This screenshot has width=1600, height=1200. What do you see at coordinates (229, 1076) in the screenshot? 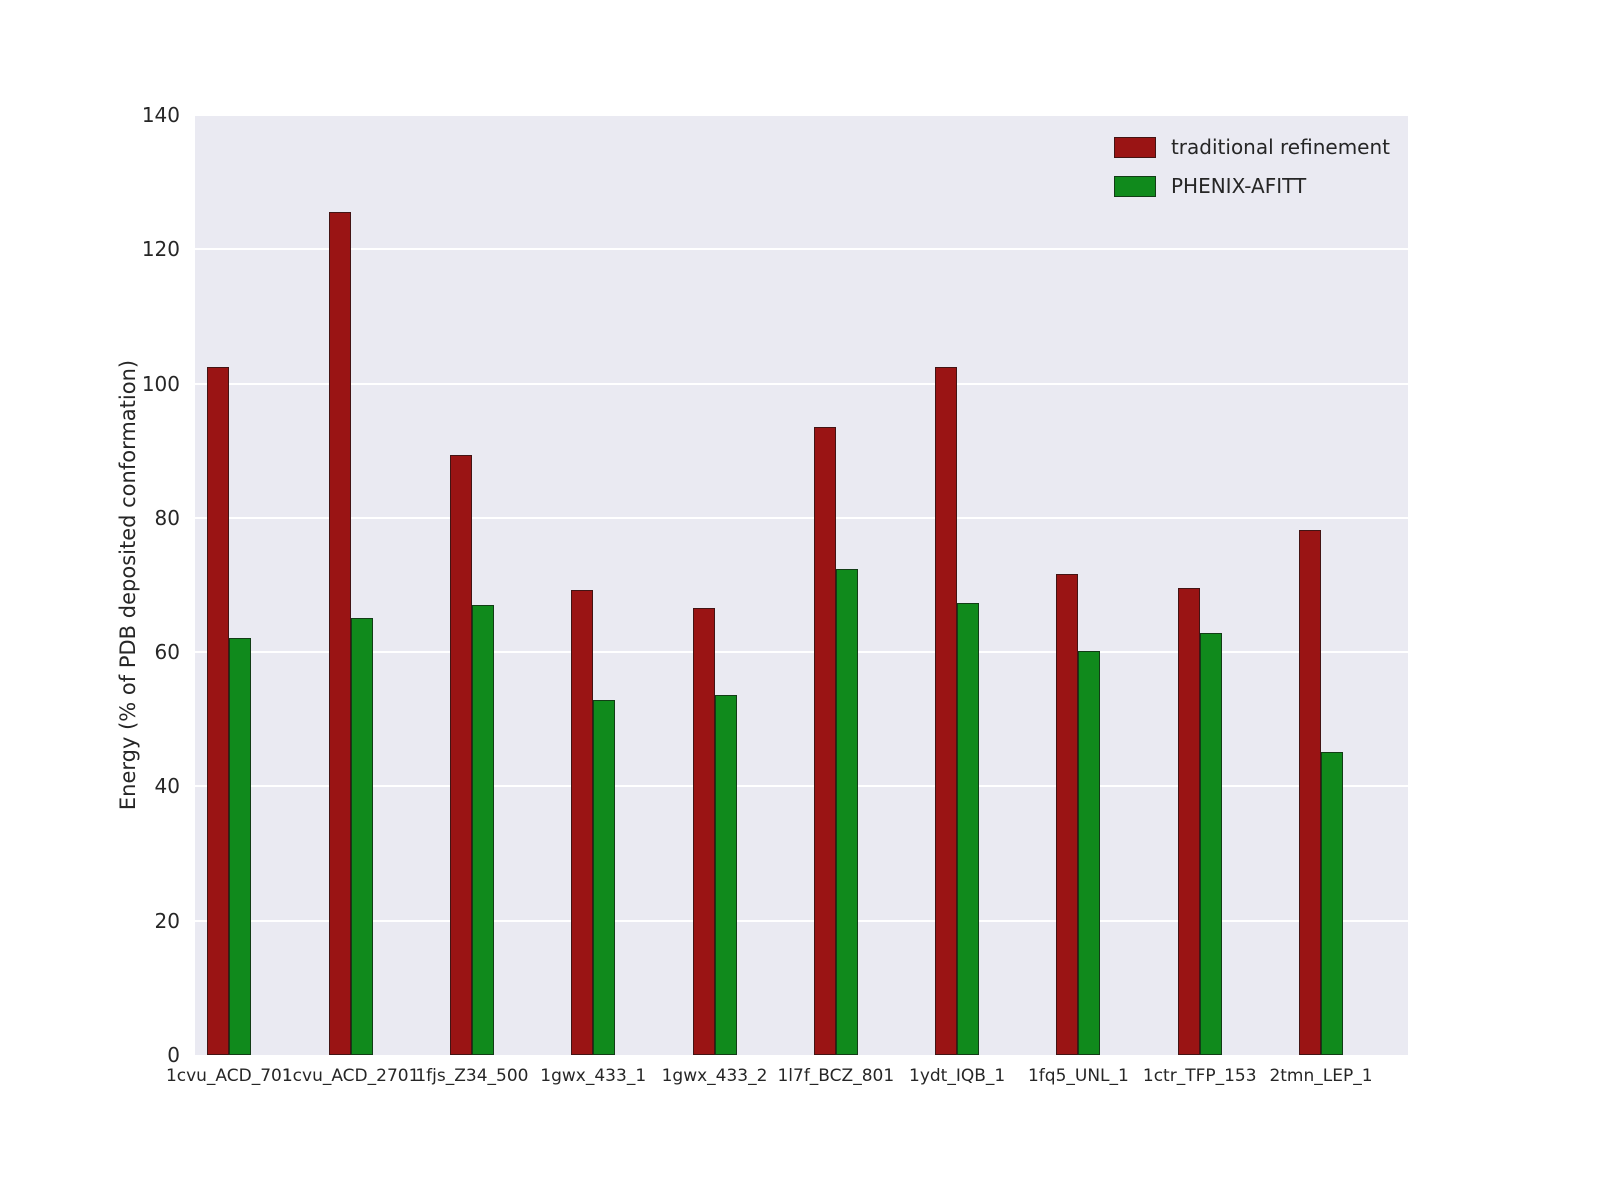
I see `x-tick-label: 1cvu_ACD_701` at bounding box center [229, 1076].